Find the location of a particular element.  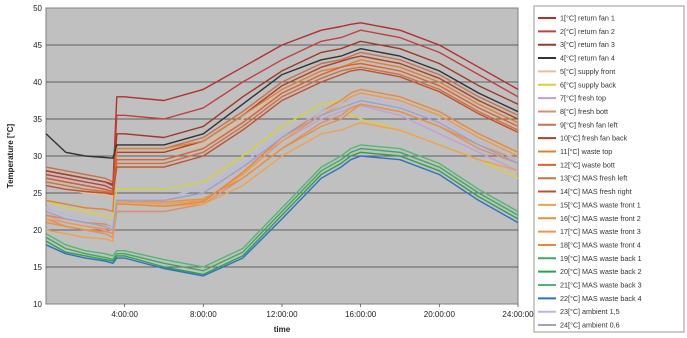

x-axis-title: time is located at coordinates (282, 329).